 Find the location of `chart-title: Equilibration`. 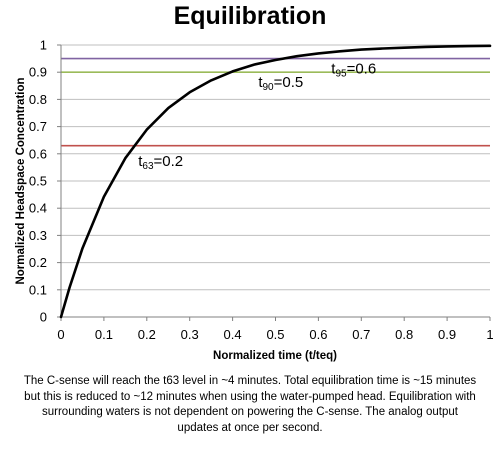

chart-title: Equilibration is located at coordinates (250, 16).